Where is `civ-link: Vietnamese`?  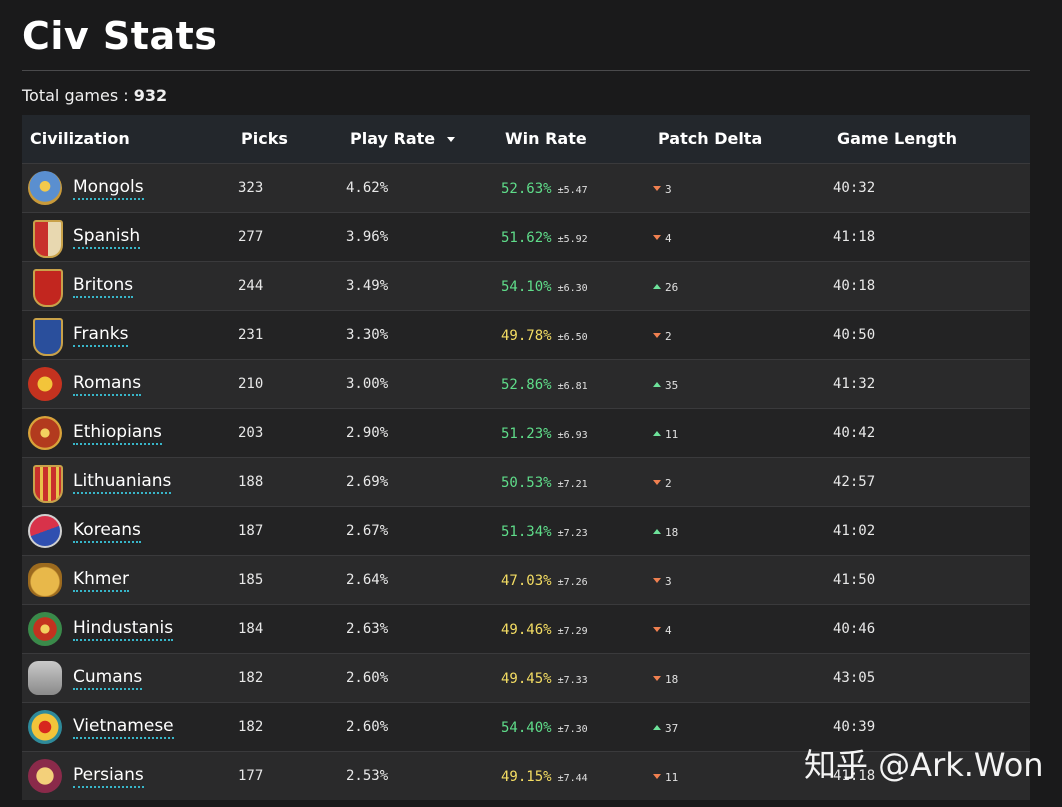 civ-link: Vietnamese is located at coordinates (123, 727).